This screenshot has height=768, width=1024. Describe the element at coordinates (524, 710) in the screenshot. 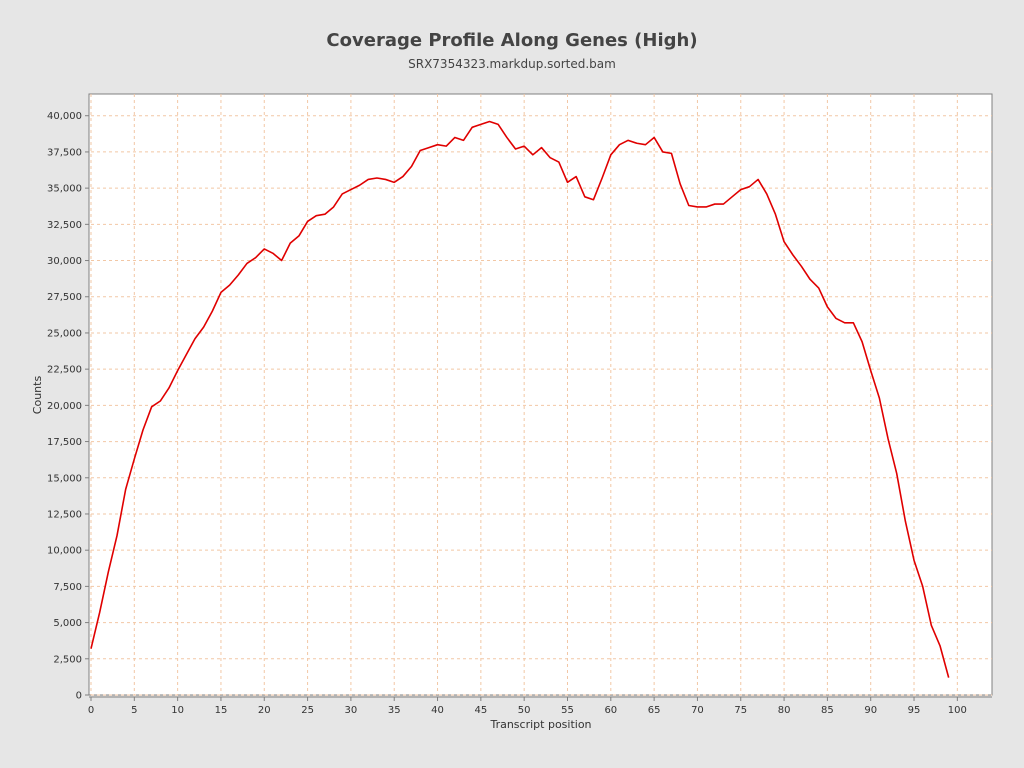

I see `x-tick-label: 50` at that location.